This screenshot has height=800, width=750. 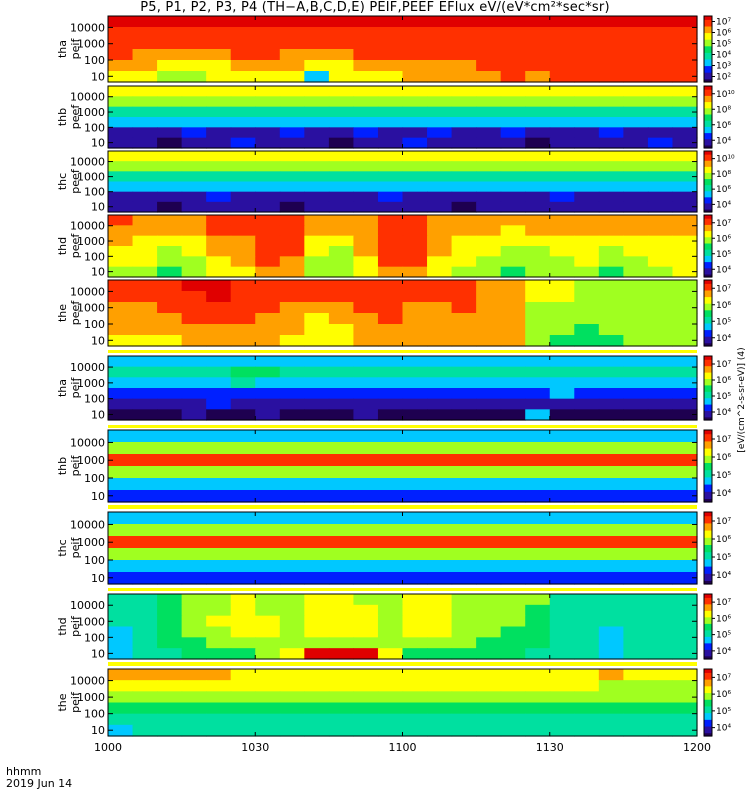 I want to click on colorbar-tick-label: 10⁶, so click(x=723, y=458).